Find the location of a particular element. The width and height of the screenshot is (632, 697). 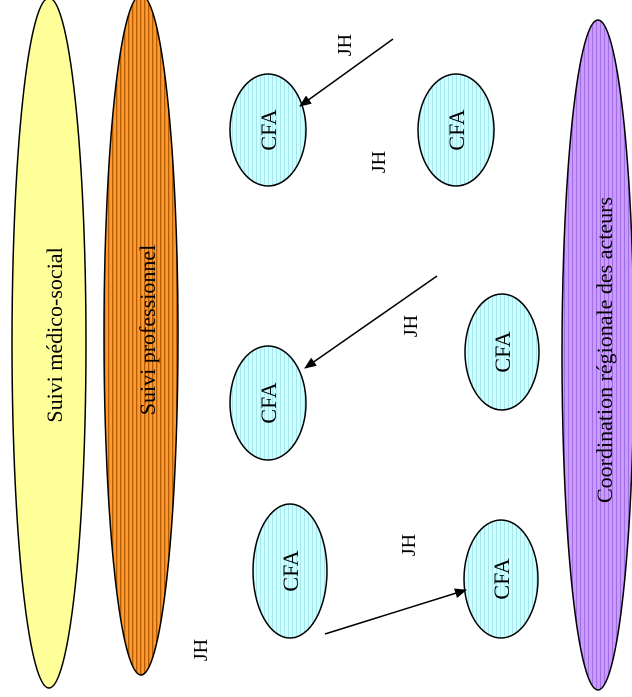

band-medico-social: Suivi médico-social is located at coordinates (49, 344).